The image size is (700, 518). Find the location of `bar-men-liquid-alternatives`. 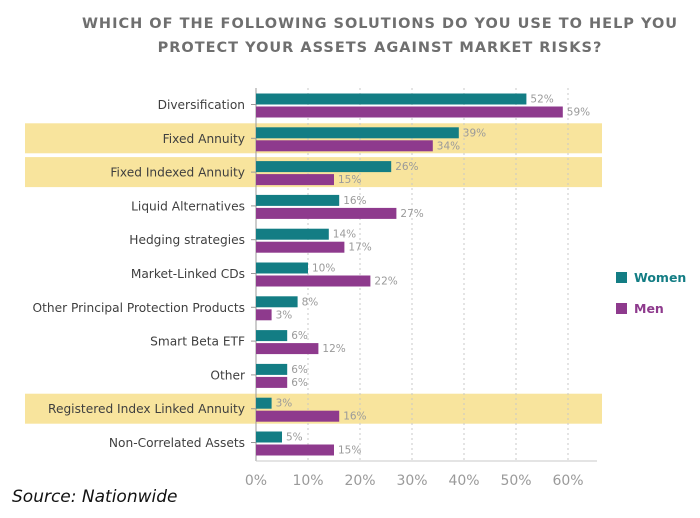

bar-men-liquid-alternatives is located at coordinates (326, 213).